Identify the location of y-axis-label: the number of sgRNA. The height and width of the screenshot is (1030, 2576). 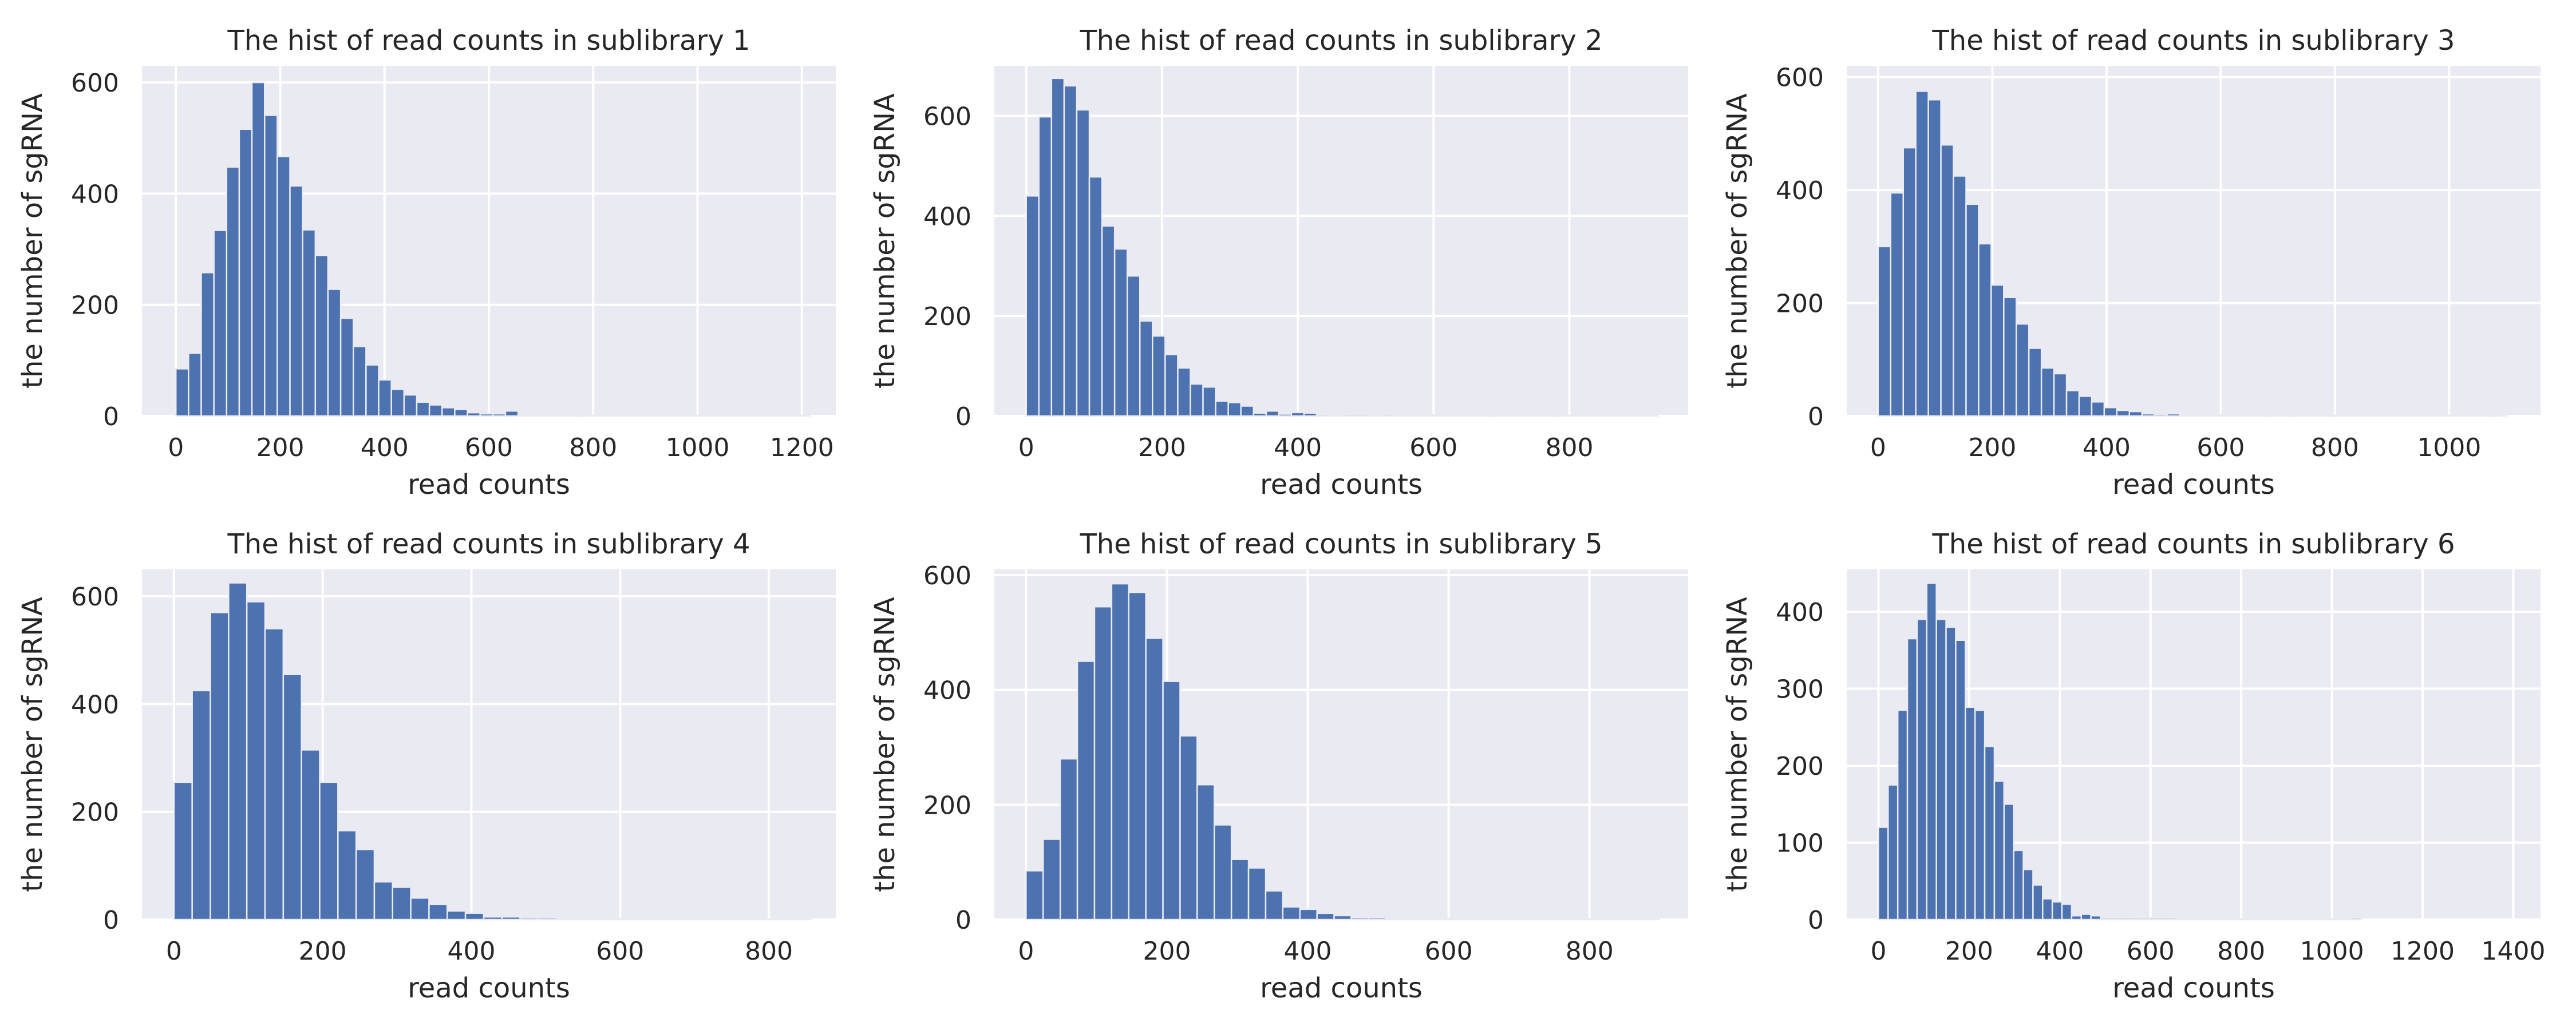
(885, 241).